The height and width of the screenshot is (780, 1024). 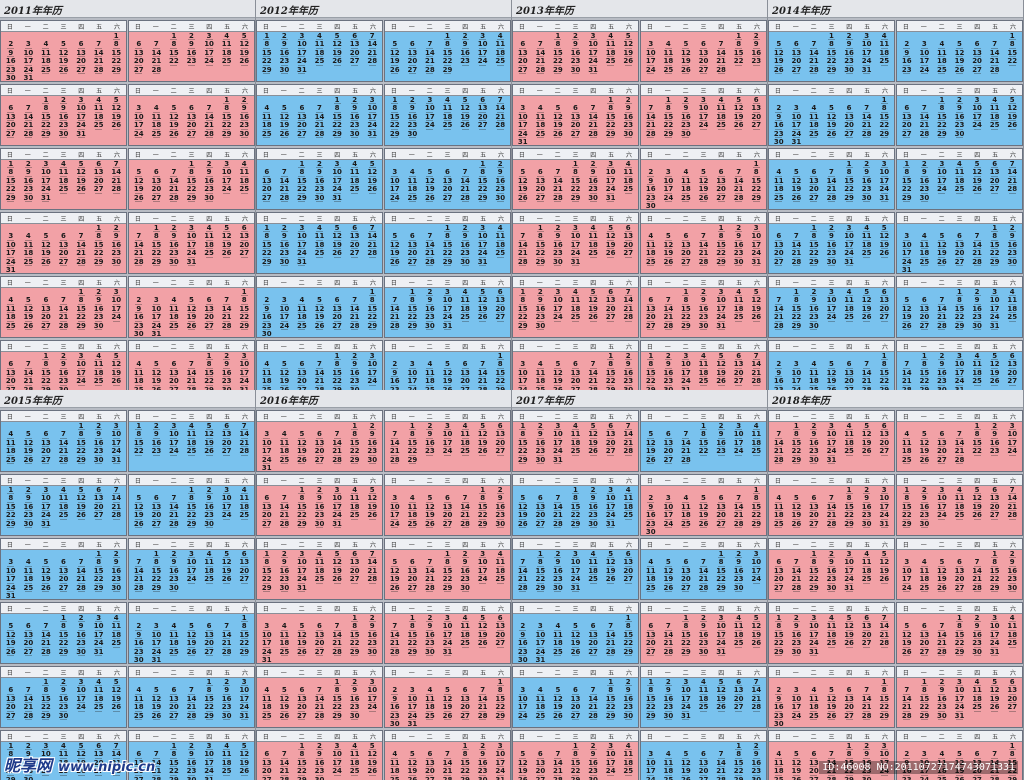 I want to click on weekday-header: 日一二三四五六, so click(x=703, y=736).